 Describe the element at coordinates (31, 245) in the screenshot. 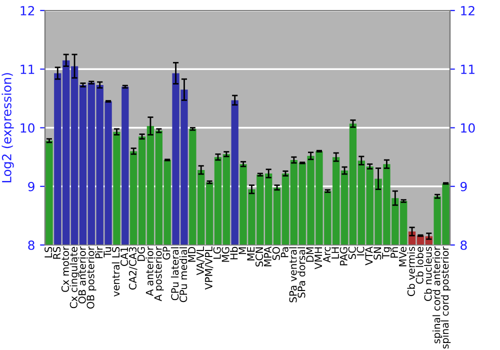

I see `y-tick-label: 8` at that location.